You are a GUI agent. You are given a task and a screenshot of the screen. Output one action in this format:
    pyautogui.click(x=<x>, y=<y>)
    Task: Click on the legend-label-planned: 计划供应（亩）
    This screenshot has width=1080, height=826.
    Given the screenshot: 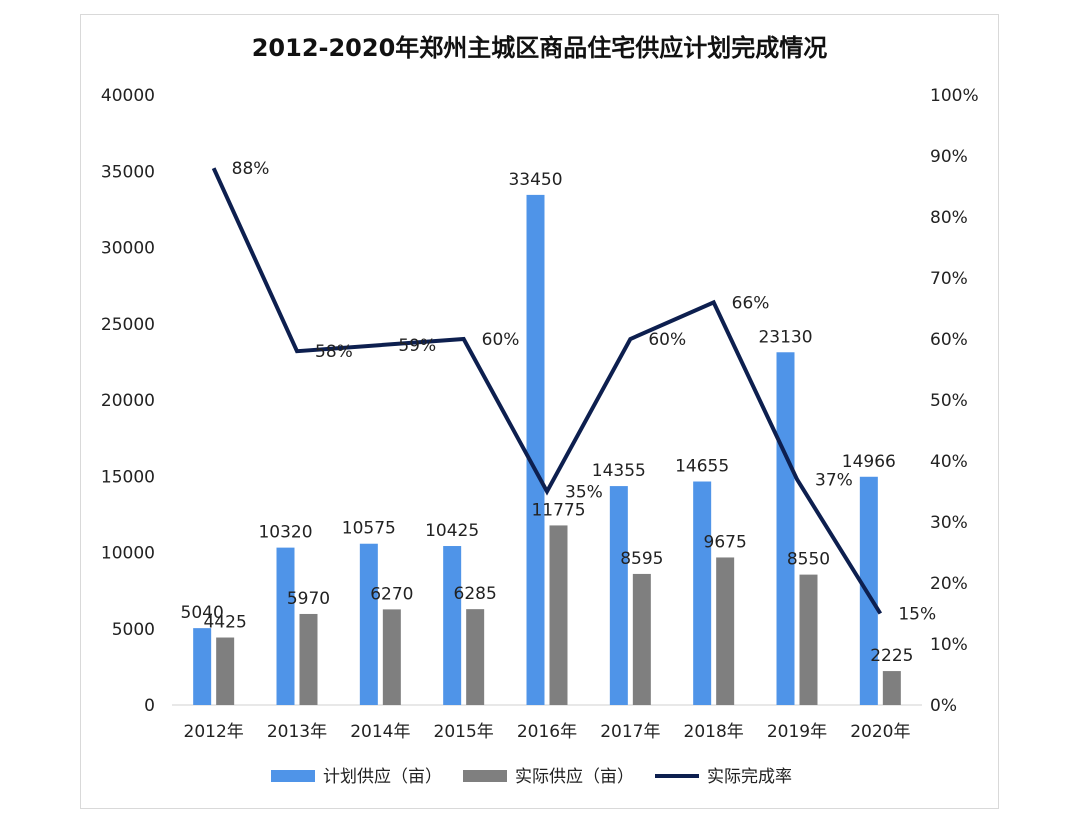 What is the action you would take?
    pyautogui.click(x=382, y=777)
    